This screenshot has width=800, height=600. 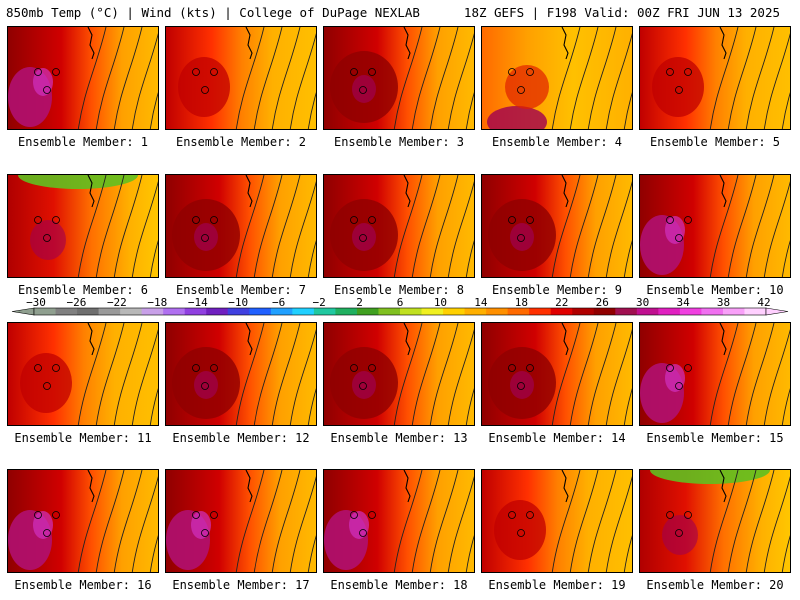 I want to click on ensemble-member-label: Ensemble Member: 16, so click(x=83, y=585).